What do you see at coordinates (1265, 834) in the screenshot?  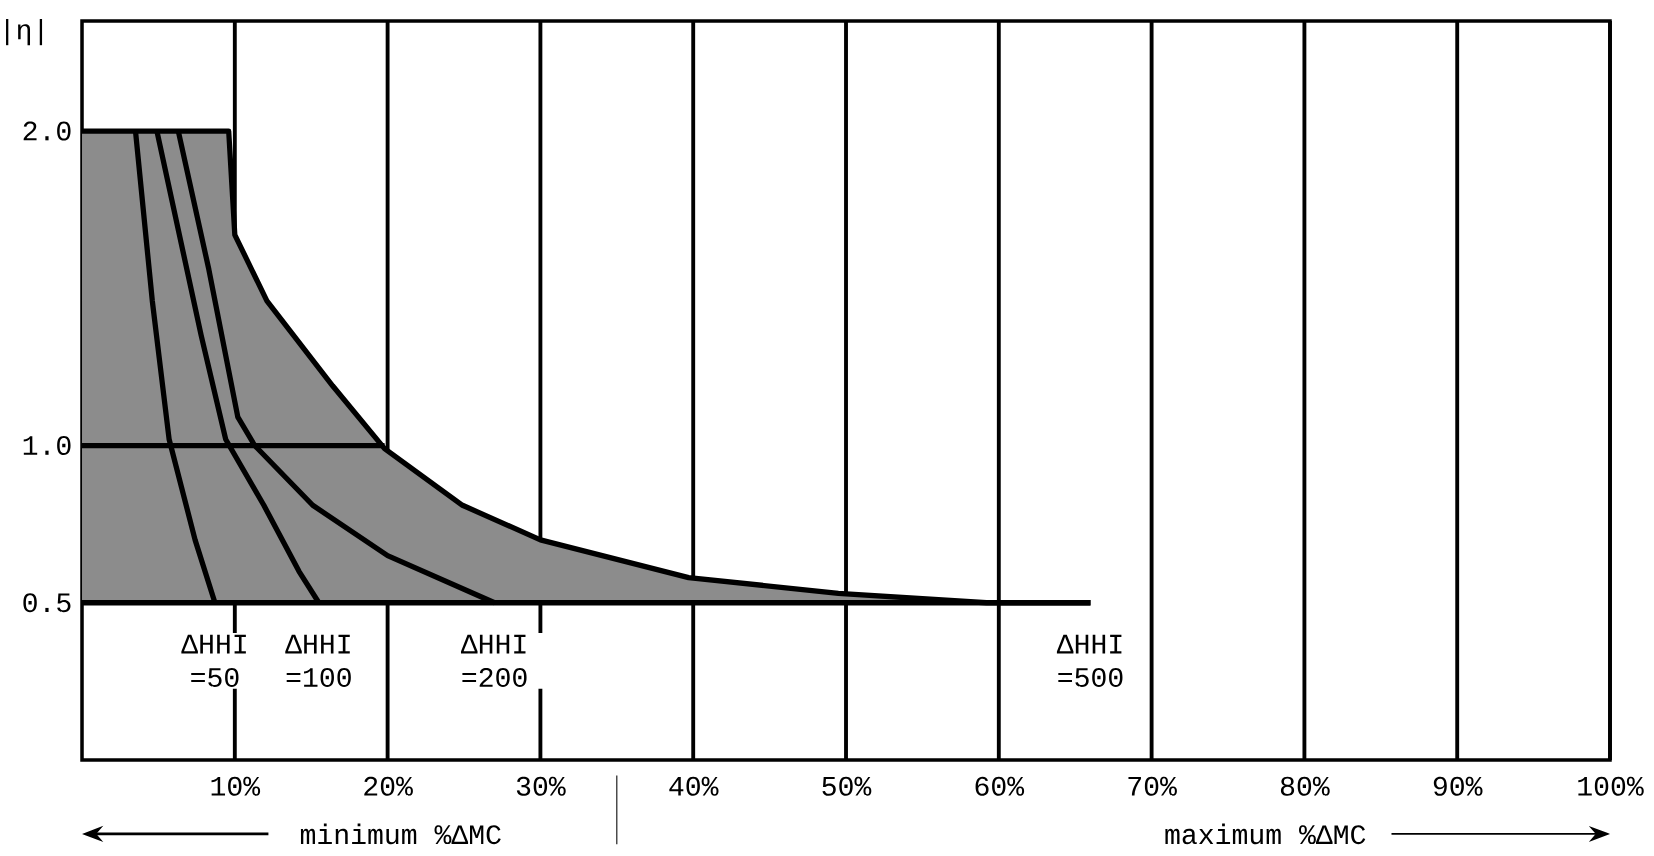 I see `text: maximum %ΔMC` at bounding box center [1265, 834].